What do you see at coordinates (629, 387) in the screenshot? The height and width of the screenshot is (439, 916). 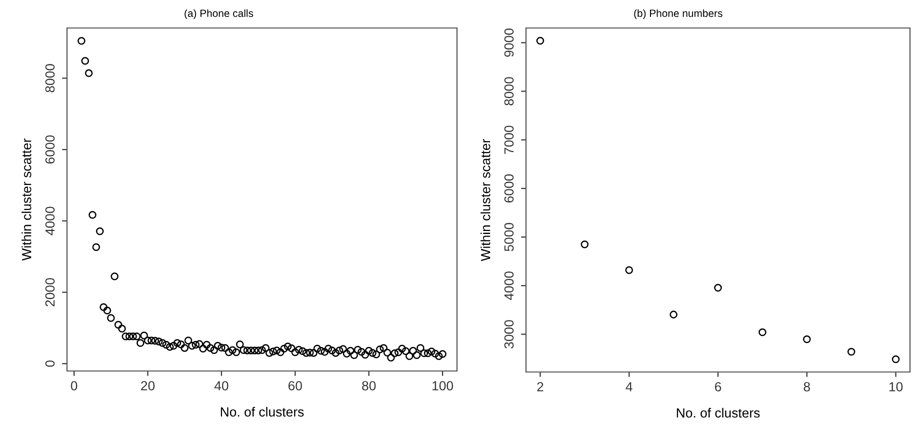 I see `x-tick-label: 4` at bounding box center [629, 387].